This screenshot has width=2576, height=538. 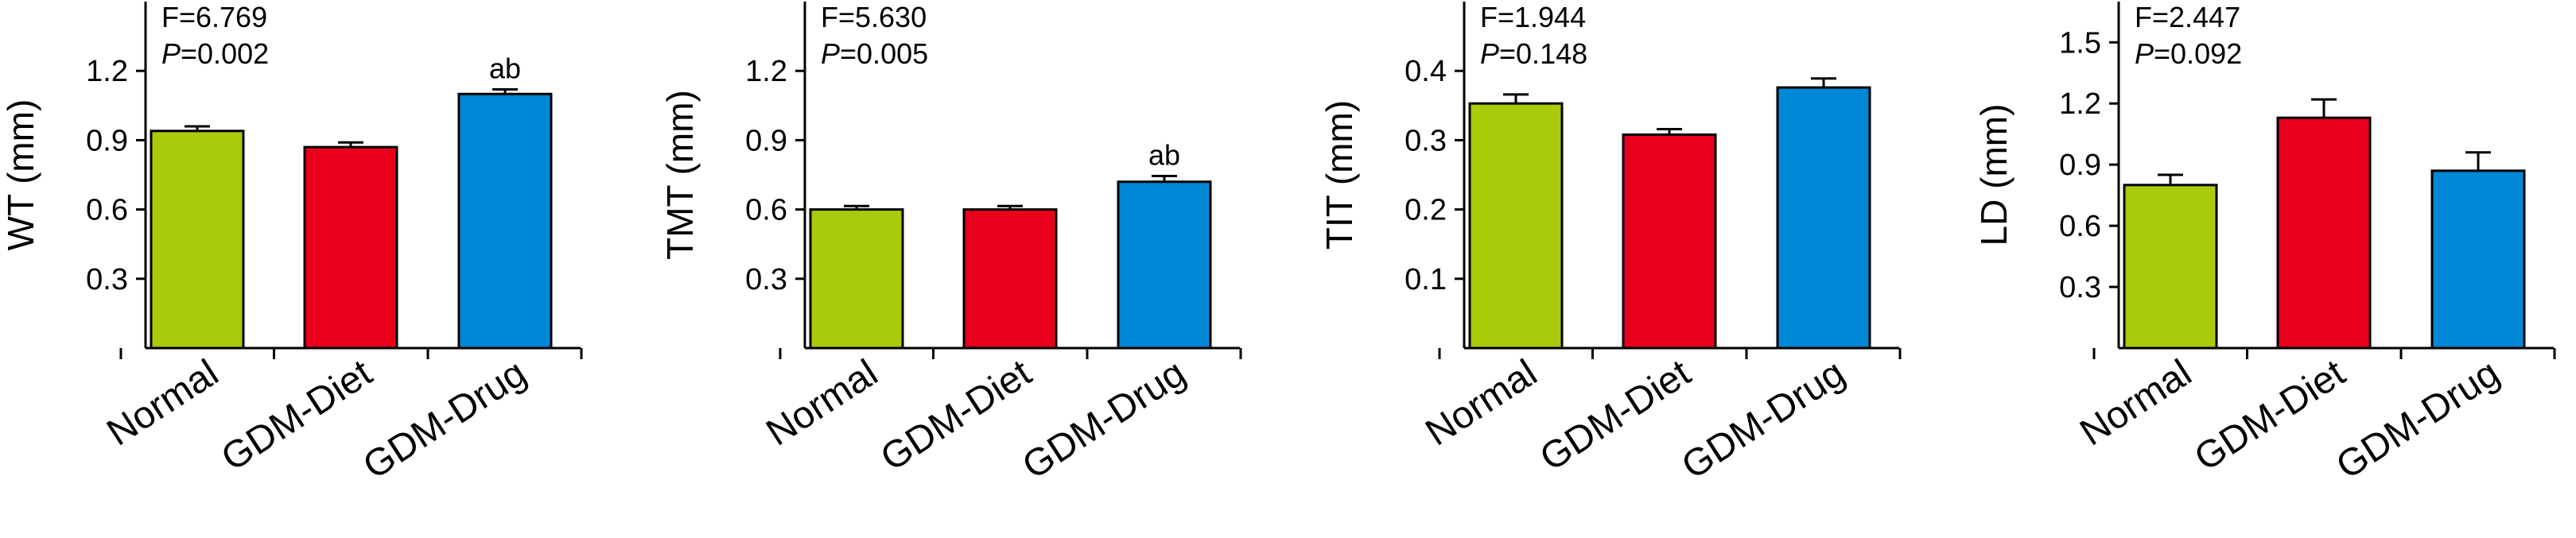 What do you see at coordinates (680, 175) in the screenshot?
I see `y-axis-label: TMT (mm)` at bounding box center [680, 175].